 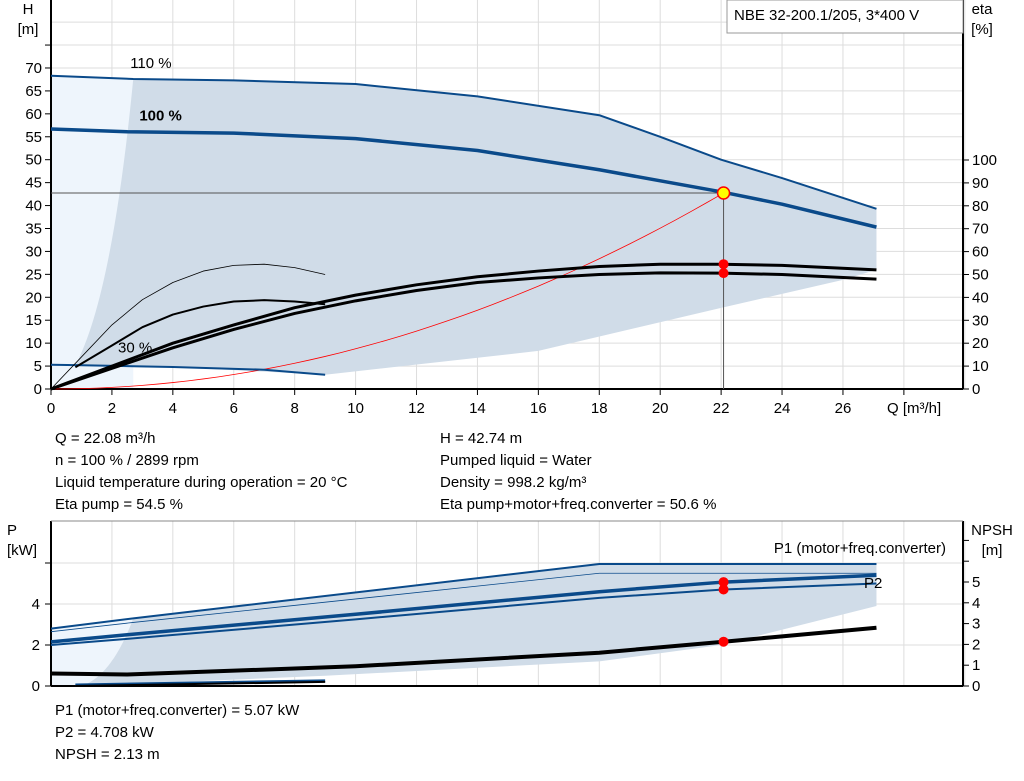 What do you see at coordinates (983, 9) in the screenshot?
I see `y2-axis-label: eta` at bounding box center [983, 9].